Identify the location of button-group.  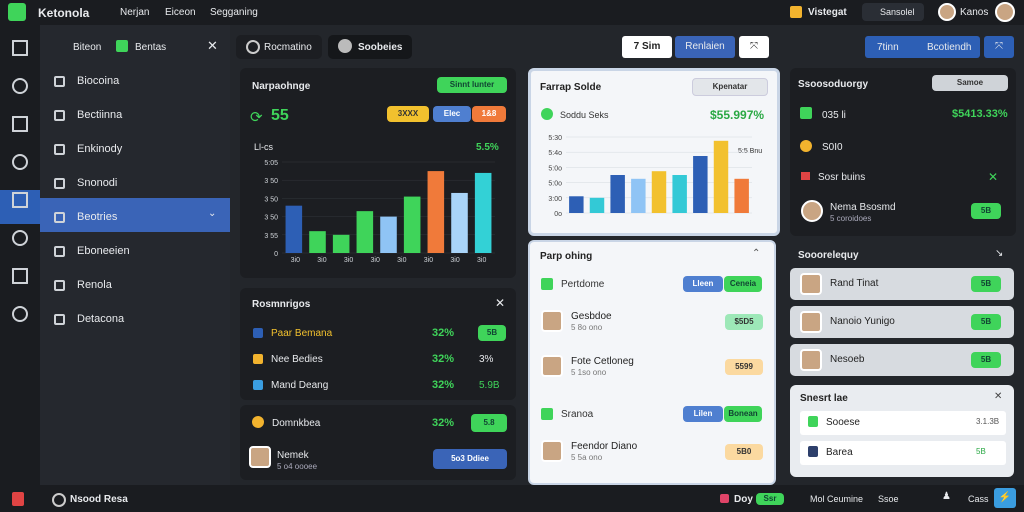
(922, 47).